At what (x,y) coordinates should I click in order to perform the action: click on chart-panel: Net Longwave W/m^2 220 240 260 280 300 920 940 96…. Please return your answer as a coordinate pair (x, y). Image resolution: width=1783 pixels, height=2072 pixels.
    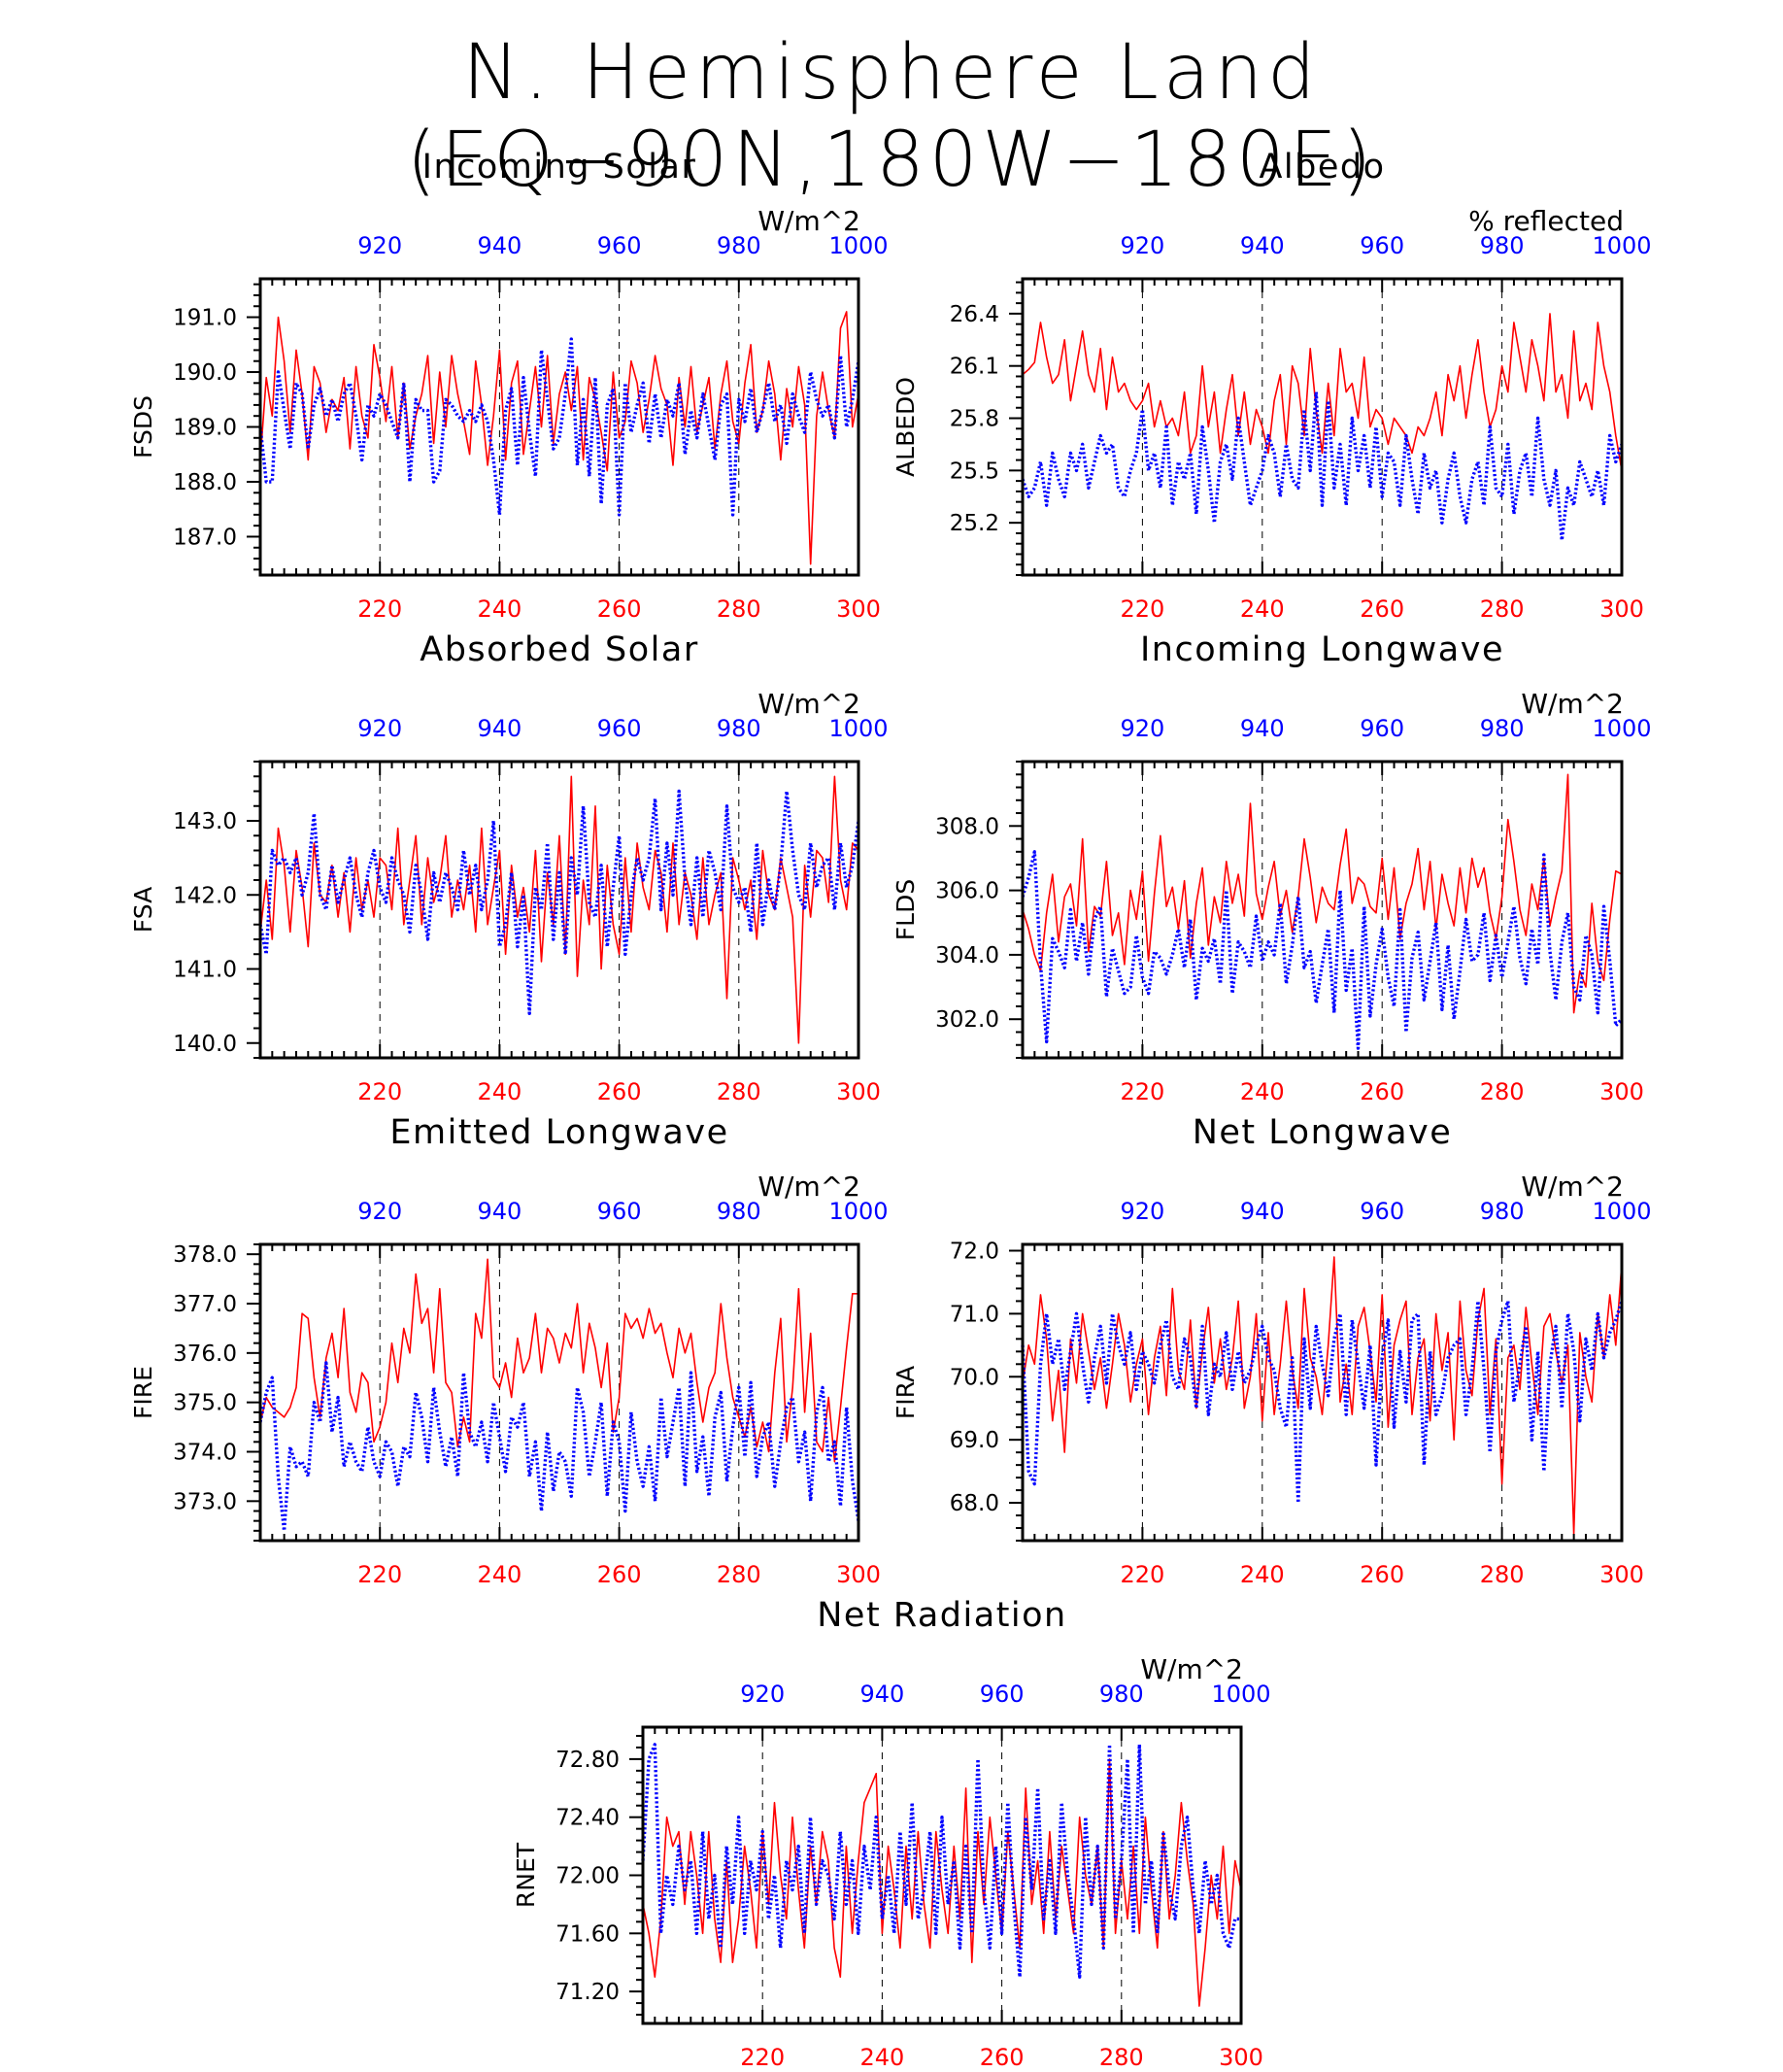
    Looking at the image, I should click on (1272, 1350).